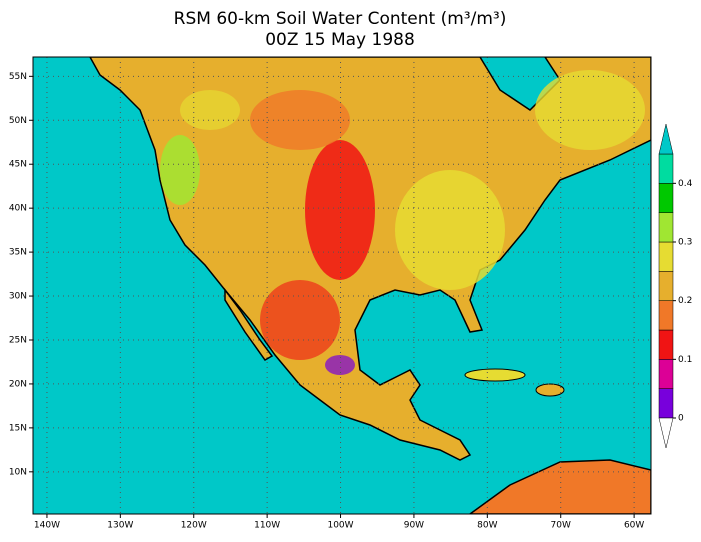  What do you see at coordinates (18, 165) in the screenshot?
I see `y-tick-label: 45N` at bounding box center [18, 165].